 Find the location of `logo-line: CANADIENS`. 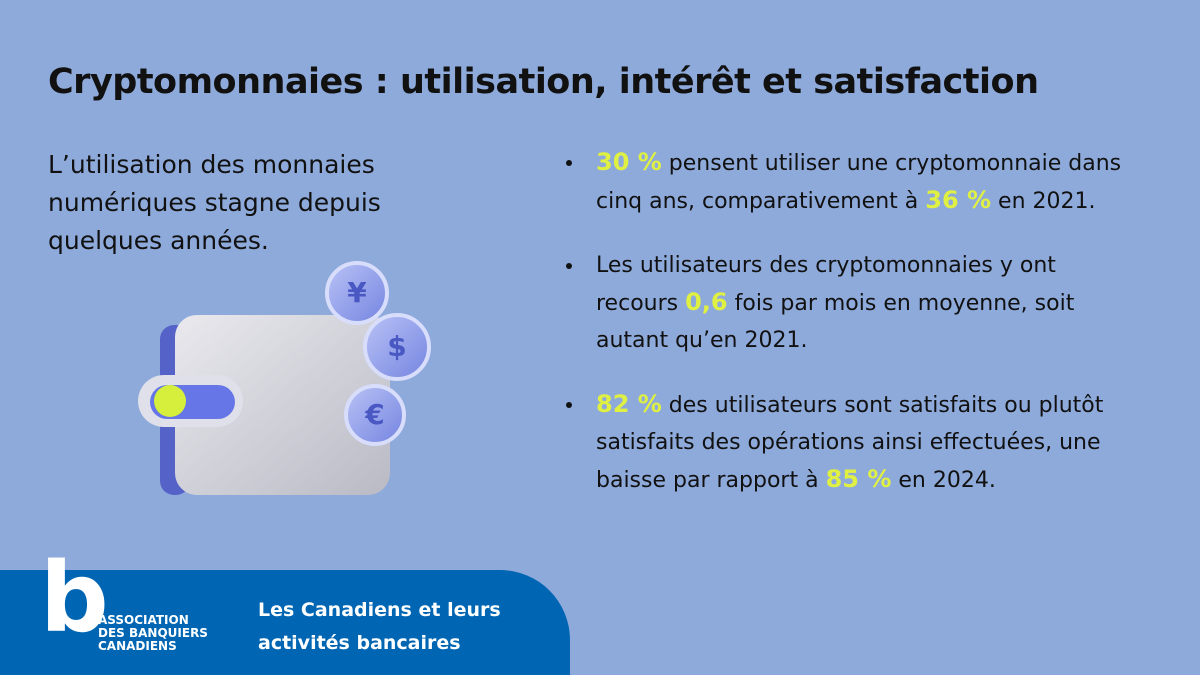

logo-line: CANADIENS is located at coordinates (137, 646).